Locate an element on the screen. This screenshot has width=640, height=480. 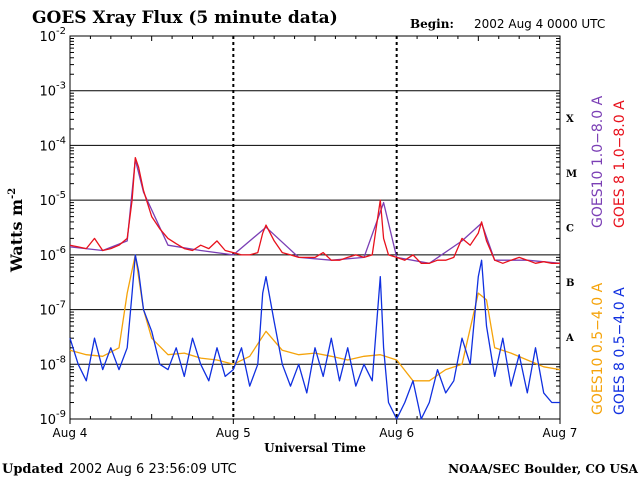
footer-updated-label: Updated is located at coordinates (32, 469).